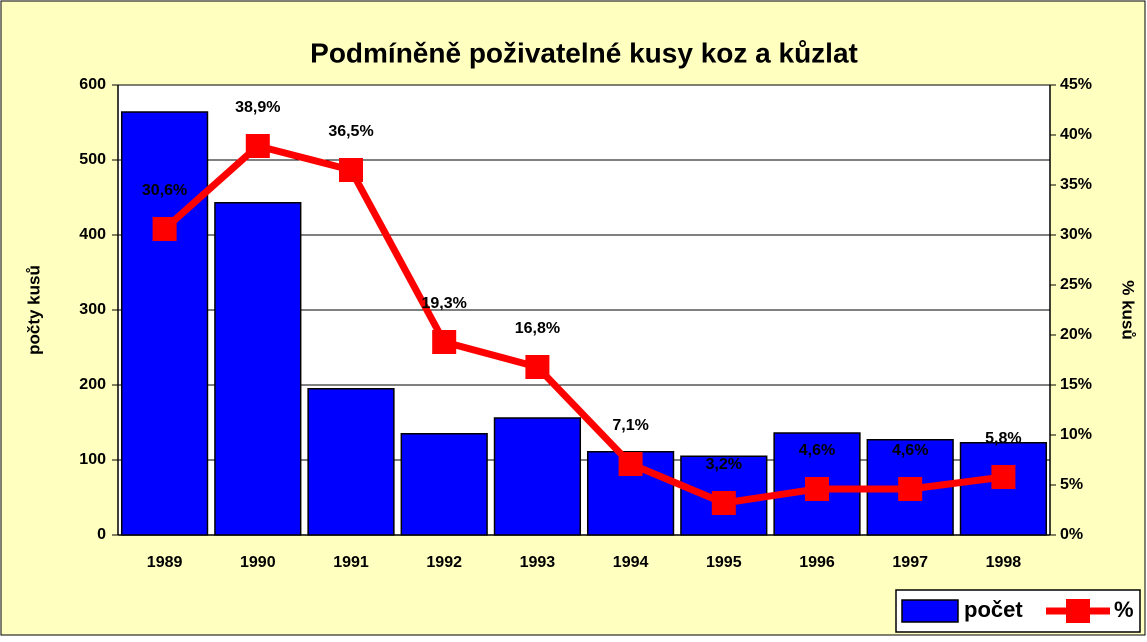 The width and height of the screenshot is (1147, 642). I want to click on x-tick-label: 1998, so click(1004, 562).